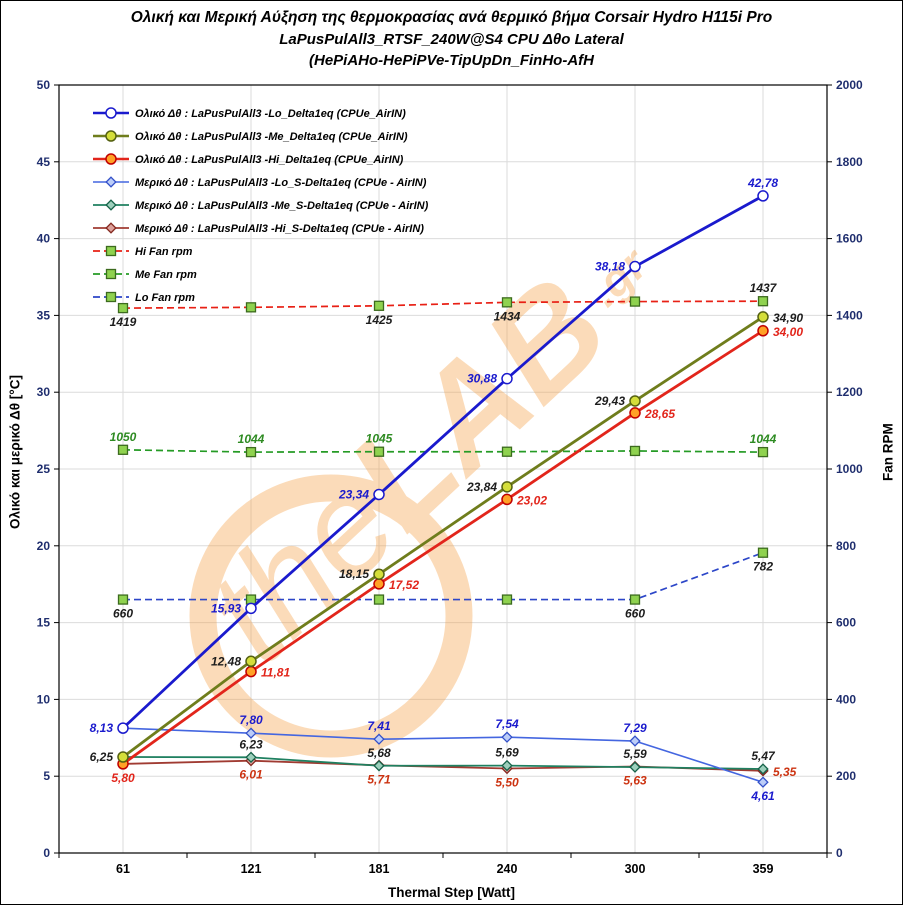 Image resolution: width=903 pixels, height=905 pixels. Describe the element at coordinates (251, 869) in the screenshot. I see `svg-text: 121` at that location.